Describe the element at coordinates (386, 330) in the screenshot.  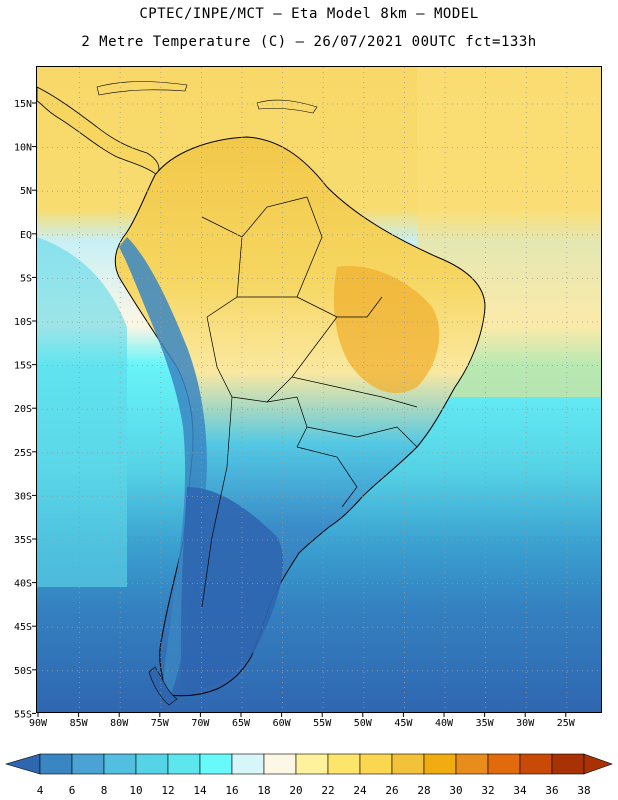
I see `brazil-warm-core` at that location.